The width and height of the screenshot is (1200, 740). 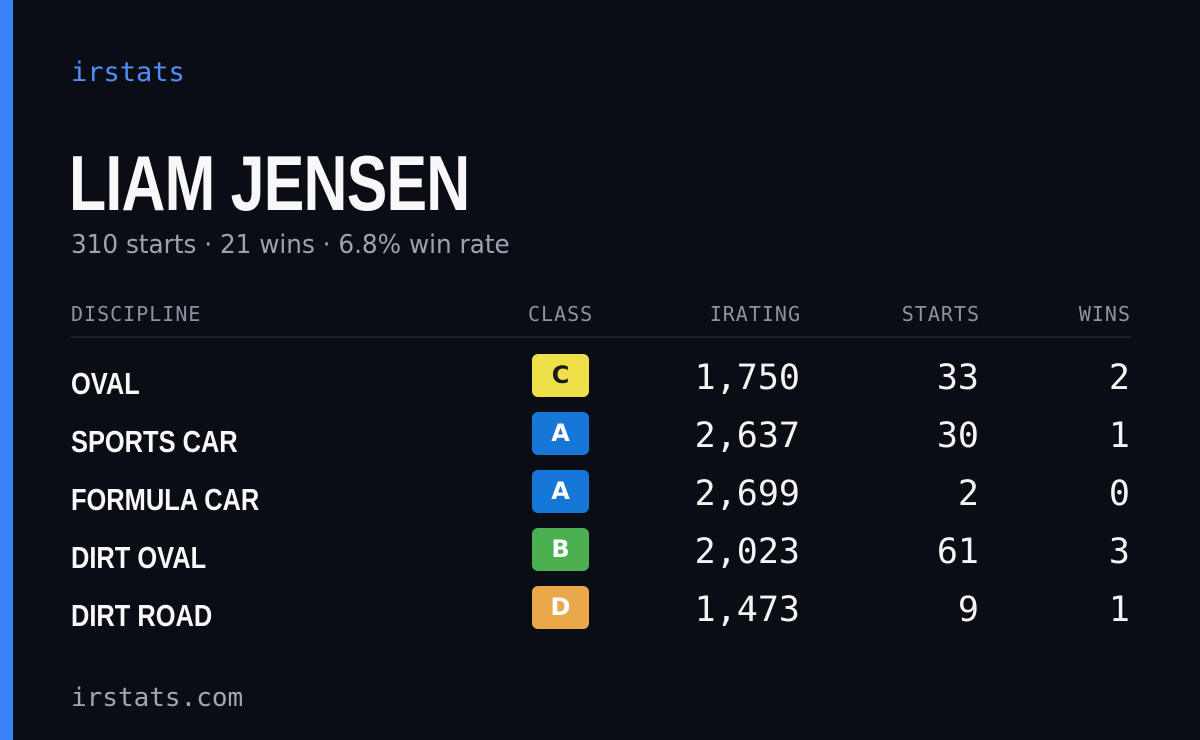 What do you see at coordinates (957, 378) in the screenshot?
I see `starts-value: 33` at bounding box center [957, 378].